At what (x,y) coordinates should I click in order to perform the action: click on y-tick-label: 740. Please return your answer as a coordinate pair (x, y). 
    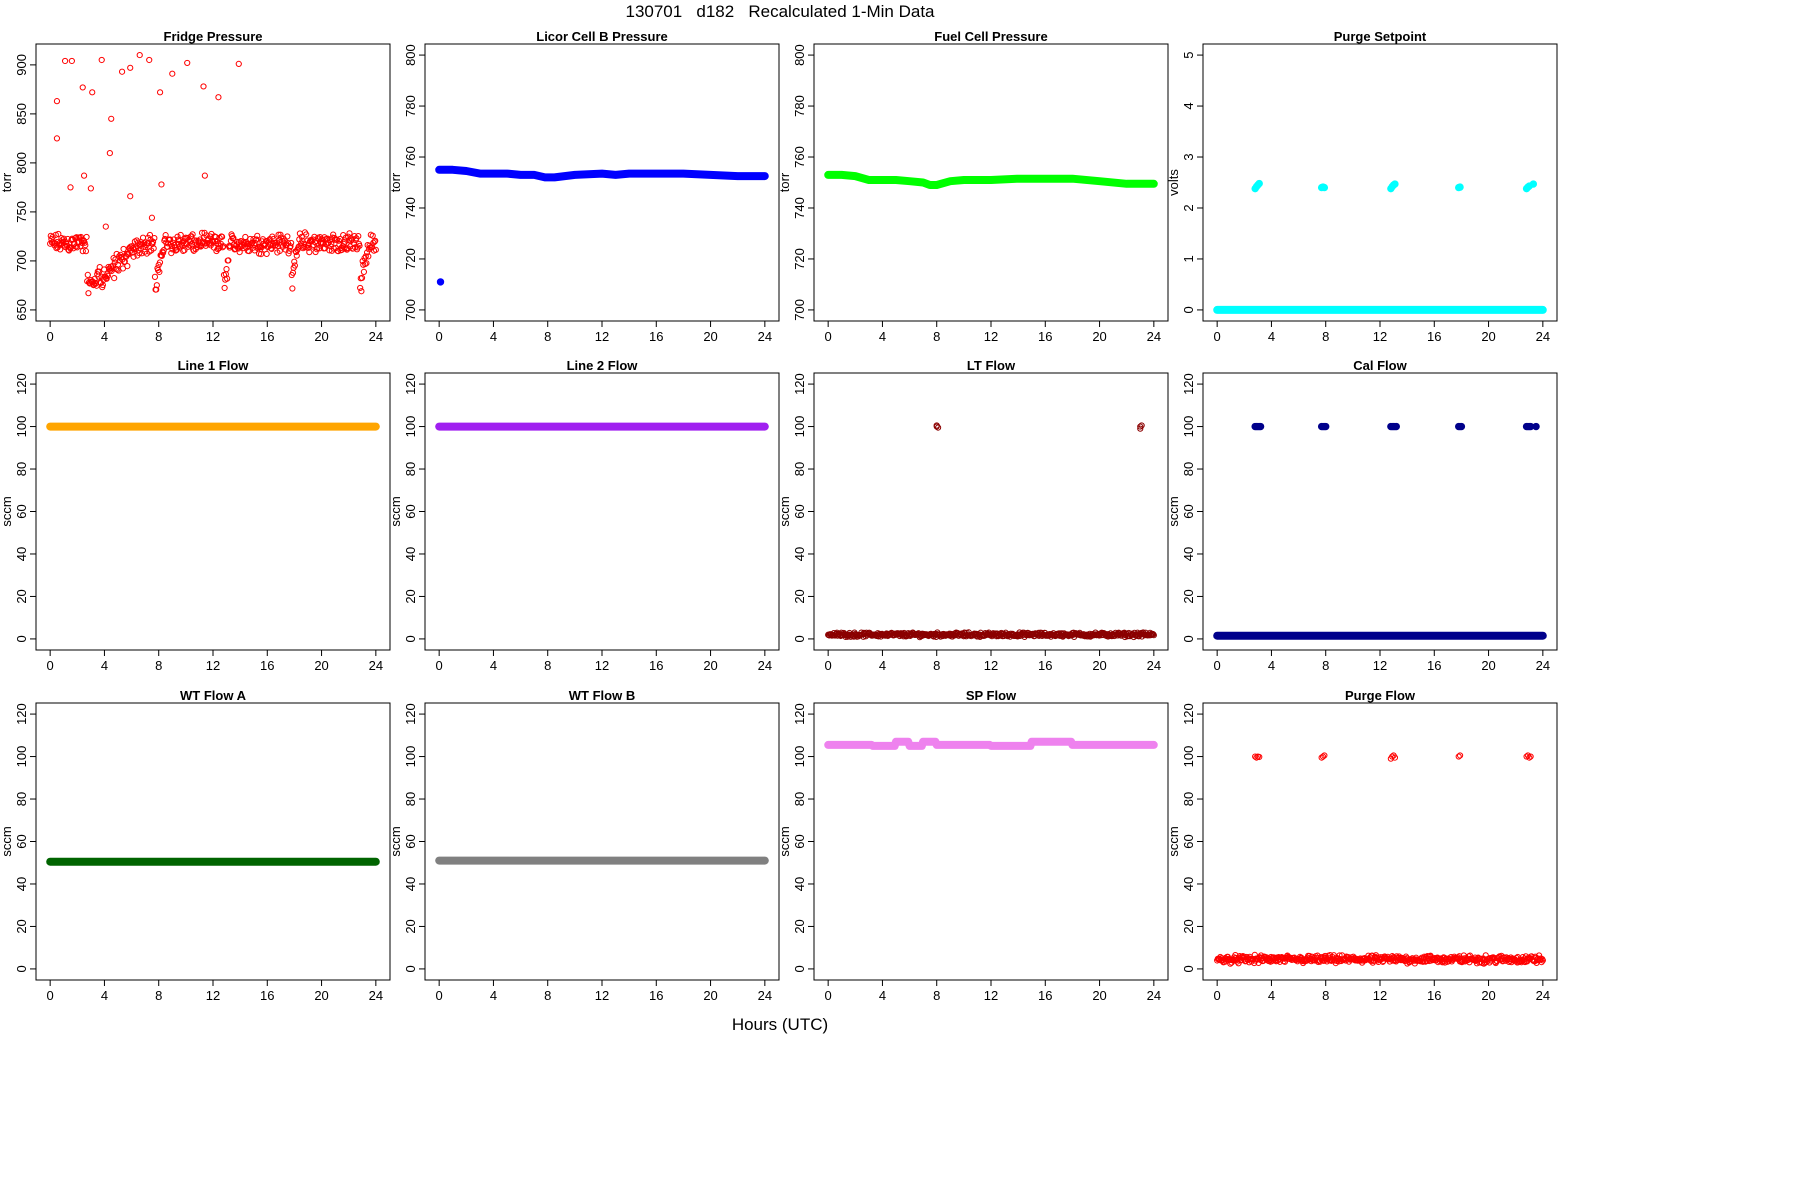
    Looking at the image, I should click on (799, 208).